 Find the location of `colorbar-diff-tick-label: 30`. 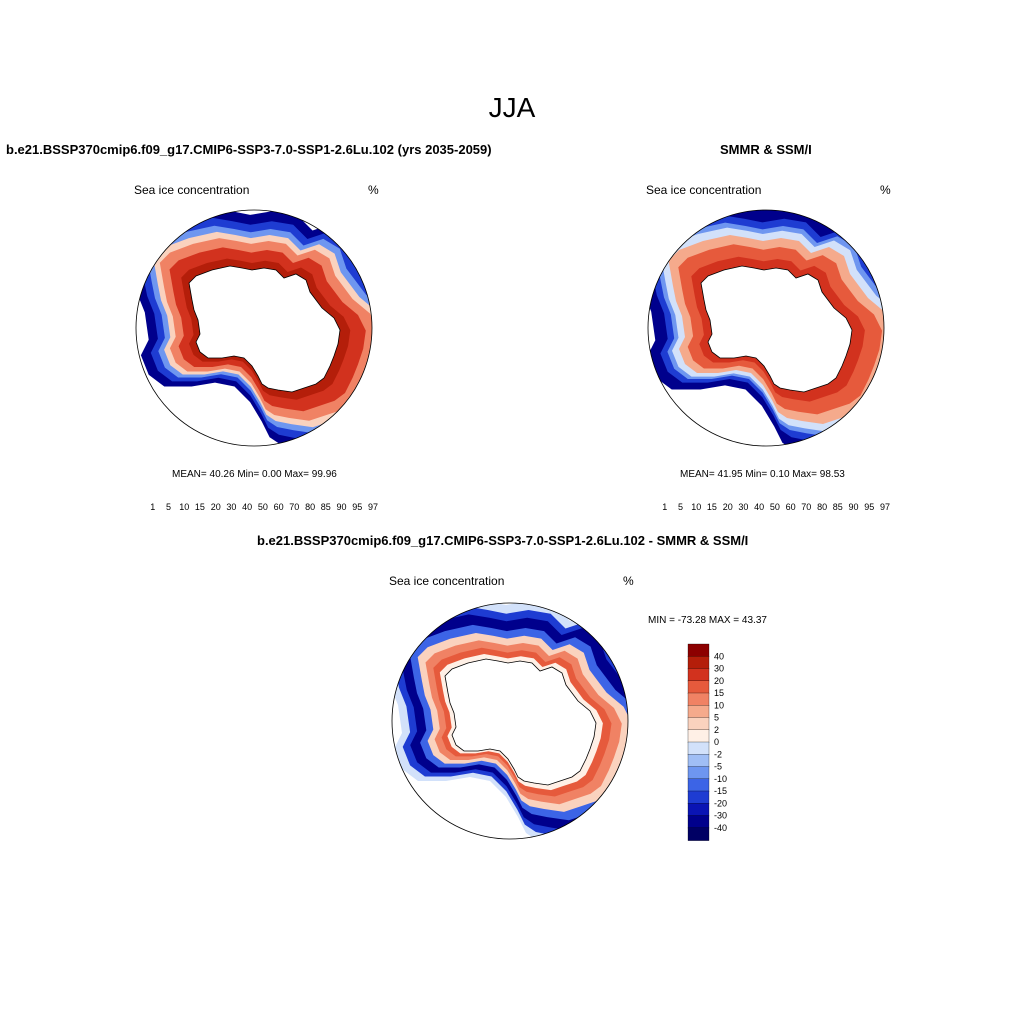

colorbar-diff-tick-label: 30 is located at coordinates (719, 669).